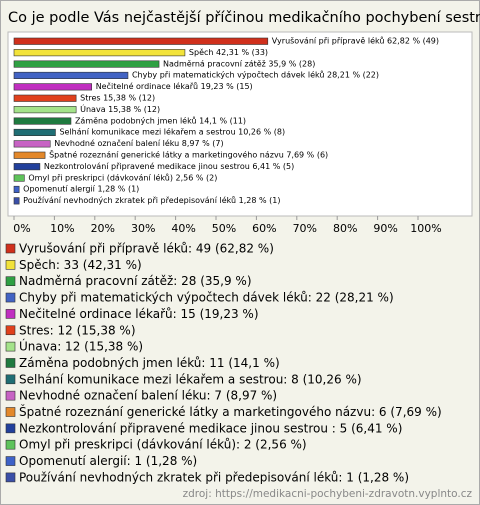 Image resolution: width=480 pixels, height=505 pixels. I want to click on bar-label: Nevhodné označení balení léku 8,97 % (7), so click(138, 143).